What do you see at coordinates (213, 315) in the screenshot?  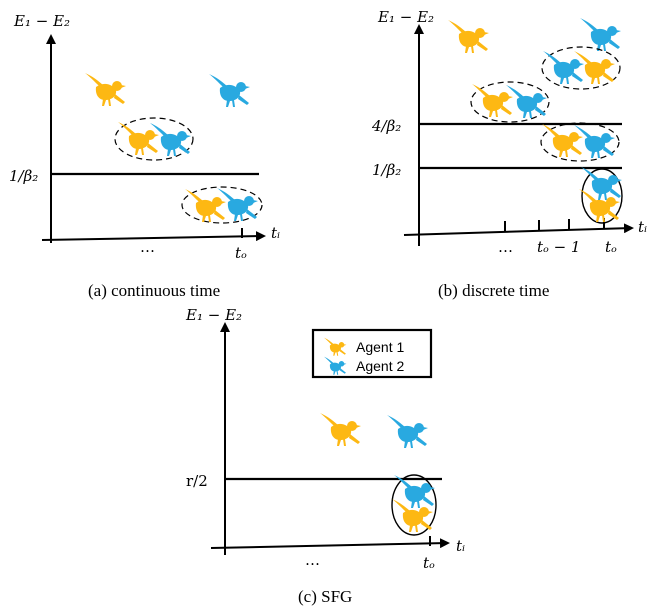 I see `y-axis-label-c: E₁ − E₂` at bounding box center [213, 315].